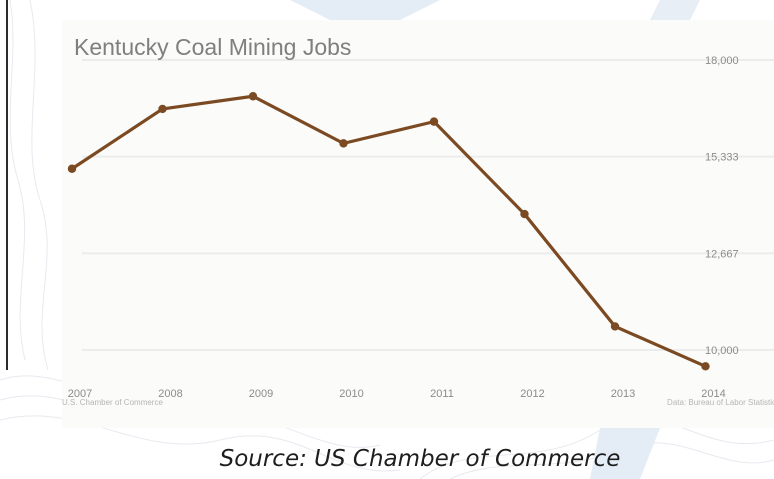 The width and height of the screenshot is (774, 479). I want to click on x-tick-label: 2009, so click(261, 394).